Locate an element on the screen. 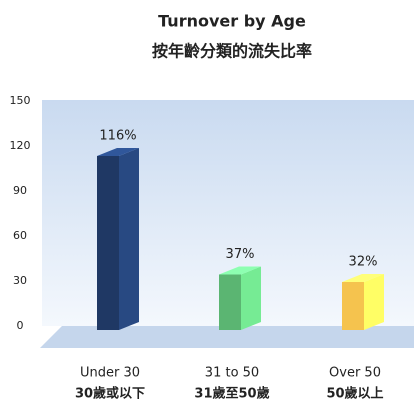 Image resolution: width=414 pixels, height=405 pixels. value-label: 37% is located at coordinates (240, 254).